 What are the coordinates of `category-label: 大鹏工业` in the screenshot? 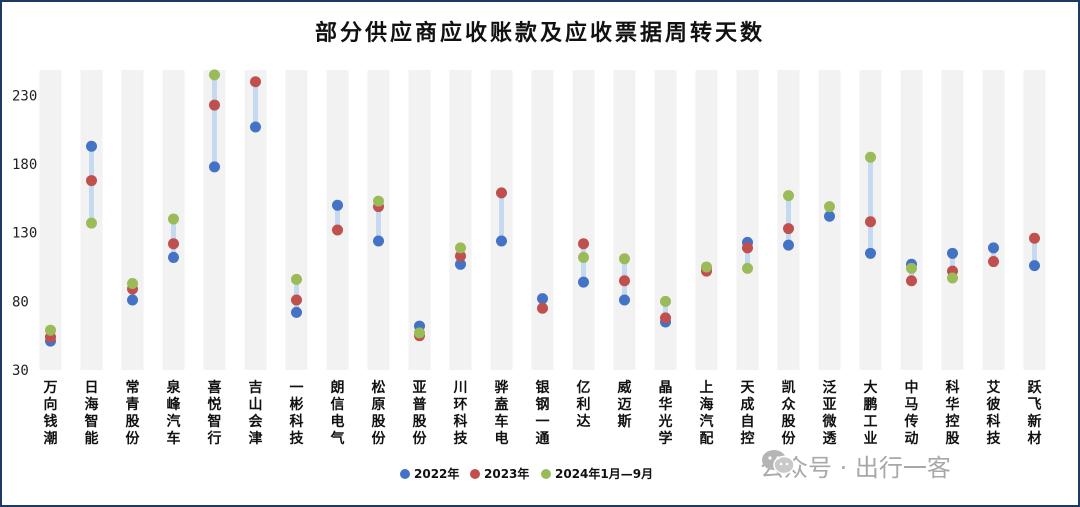 It's located at (871, 413).